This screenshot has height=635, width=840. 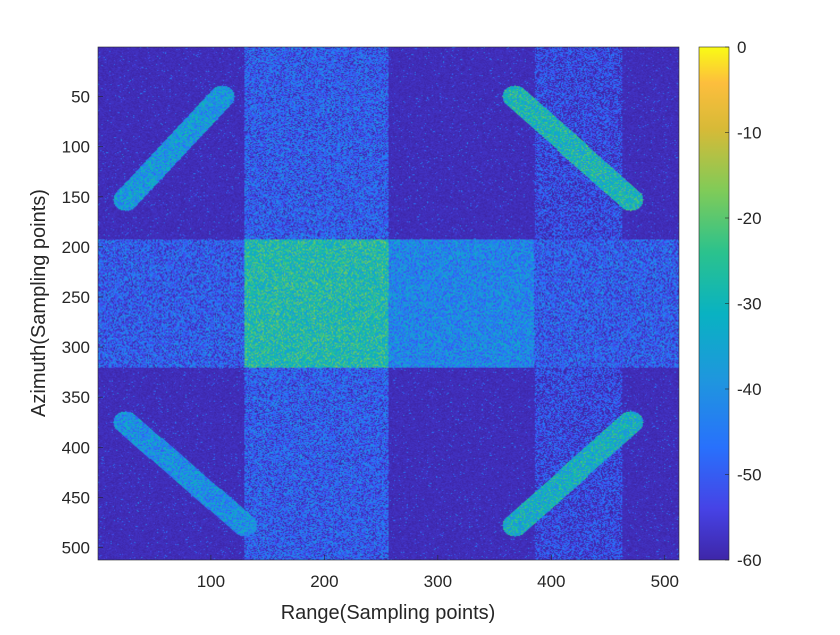 I want to click on colorbar-tick-label: -30, so click(x=749, y=304).